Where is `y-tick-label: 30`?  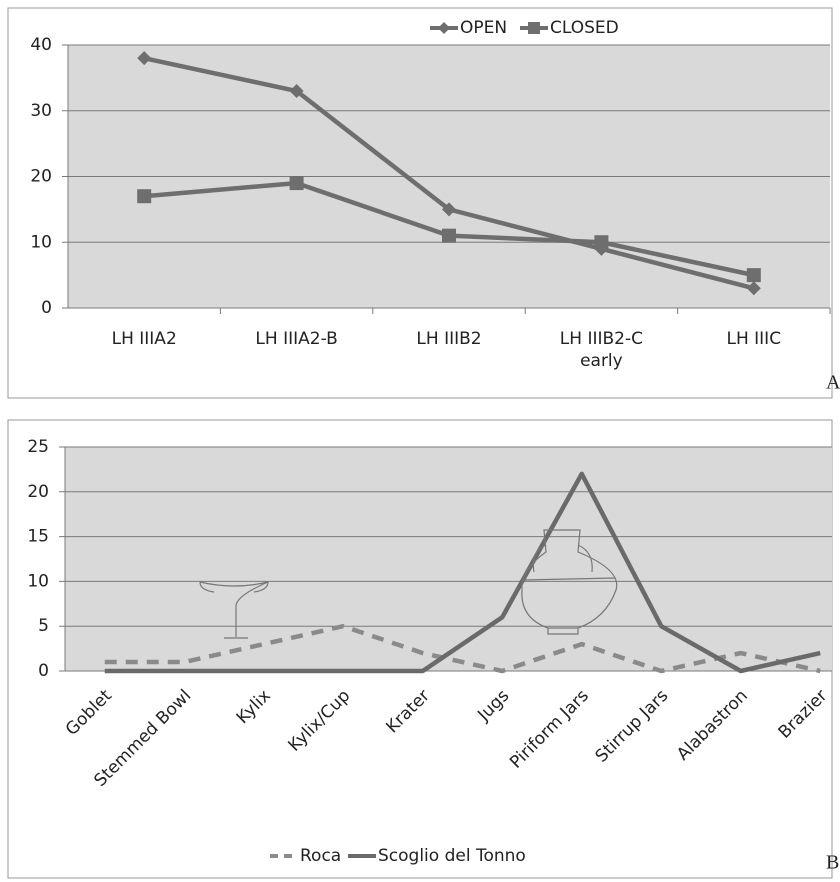 y-tick-label: 30 is located at coordinates (41, 111).